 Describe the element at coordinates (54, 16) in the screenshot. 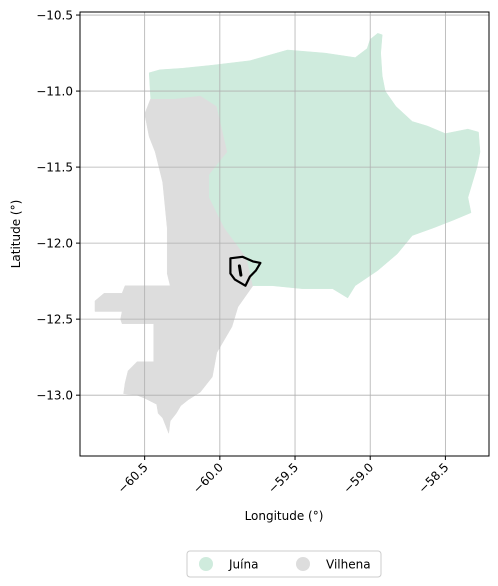

I see `y-tick-label-0: −10.5` at that location.